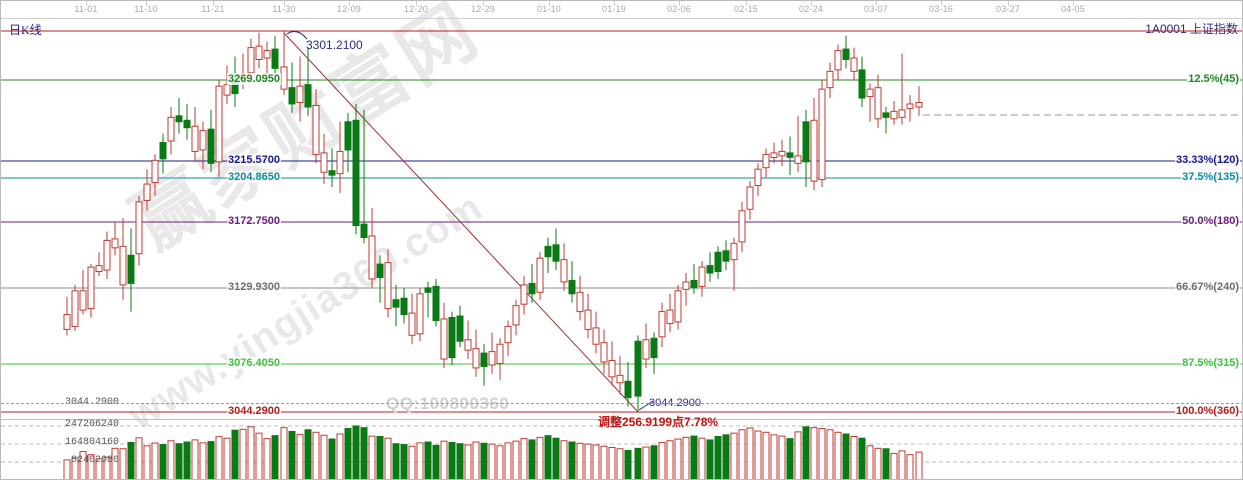  I want to click on date-tick-label: 11-21, so click(213, 9).